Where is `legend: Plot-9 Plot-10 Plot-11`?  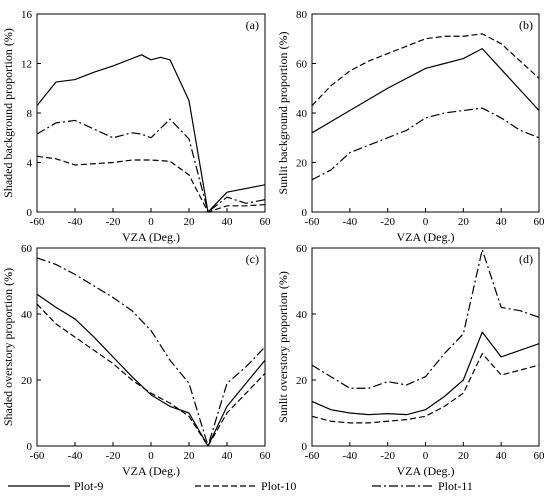 legend: Plot-9 Plot-10 Plot-11 is located at coordinates (240, 486).